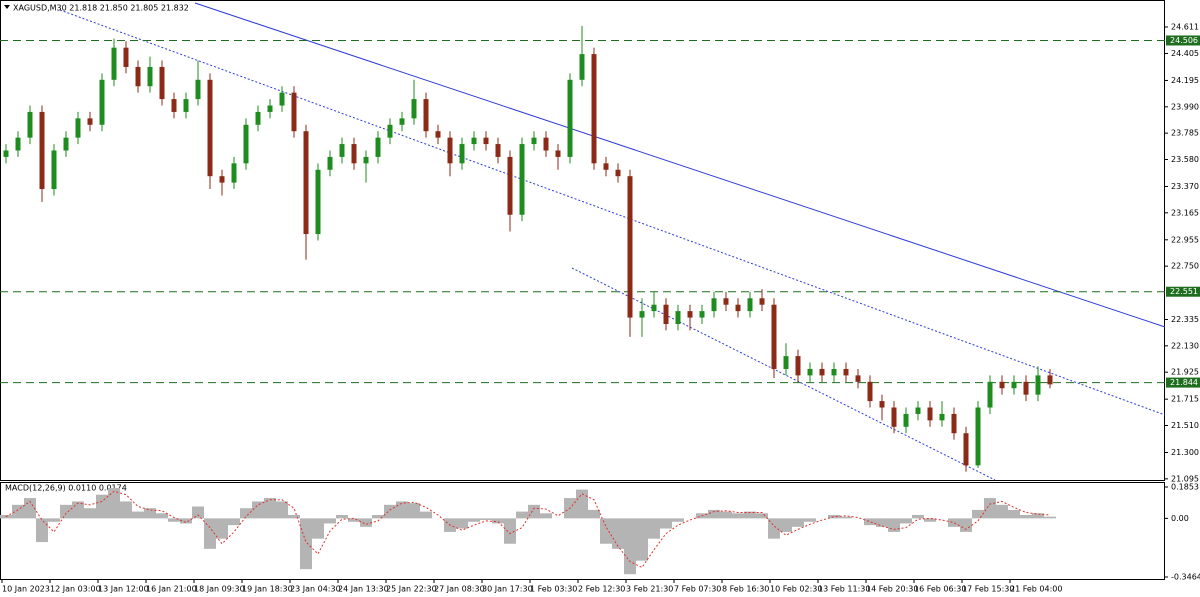 This screenshot has width=1200, height=597. I want to click on x-tick-label: 13 Feb 11:30, so click(844, 589).